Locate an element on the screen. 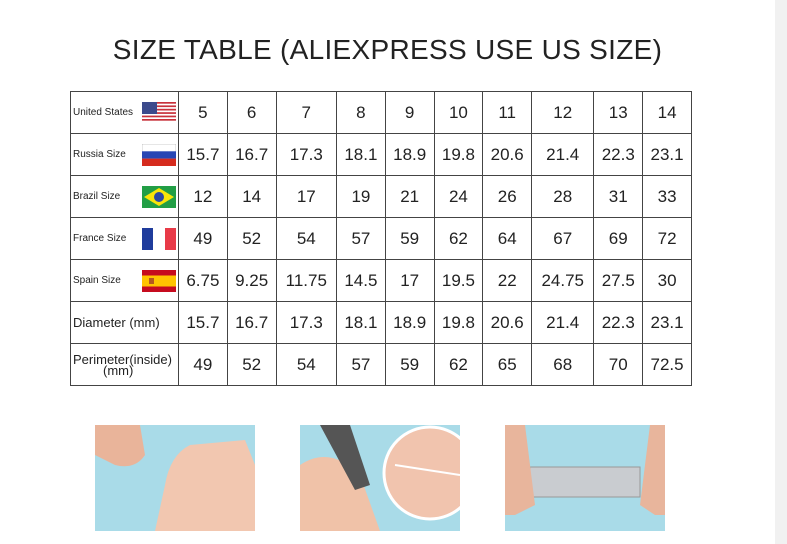  row-label-text: France Size is located at coordinates (100, 238).